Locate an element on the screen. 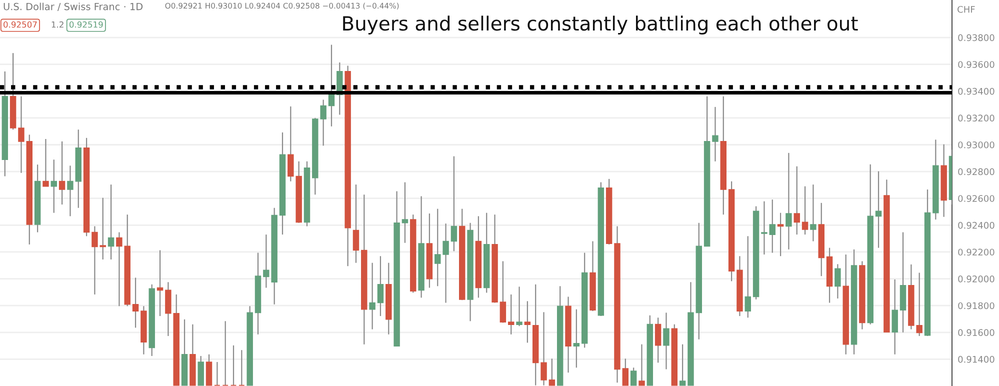  y-tick-label: 0.92800 is located at coordinates (976, 172).